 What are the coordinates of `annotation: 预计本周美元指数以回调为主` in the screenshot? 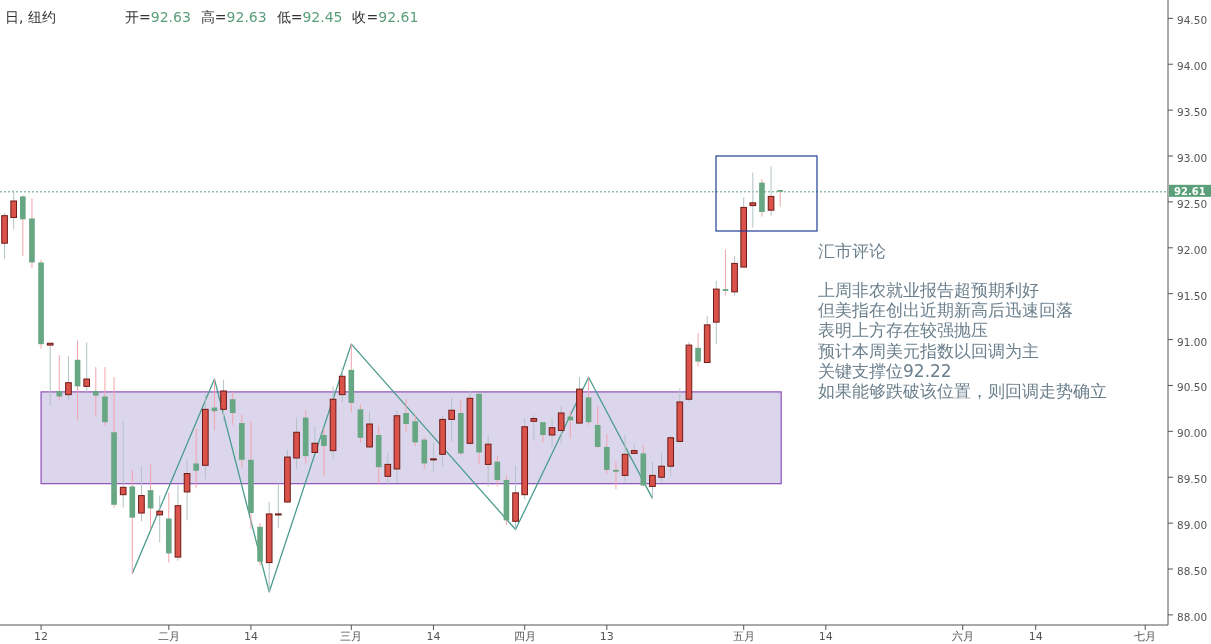 It's located at (928, 350).